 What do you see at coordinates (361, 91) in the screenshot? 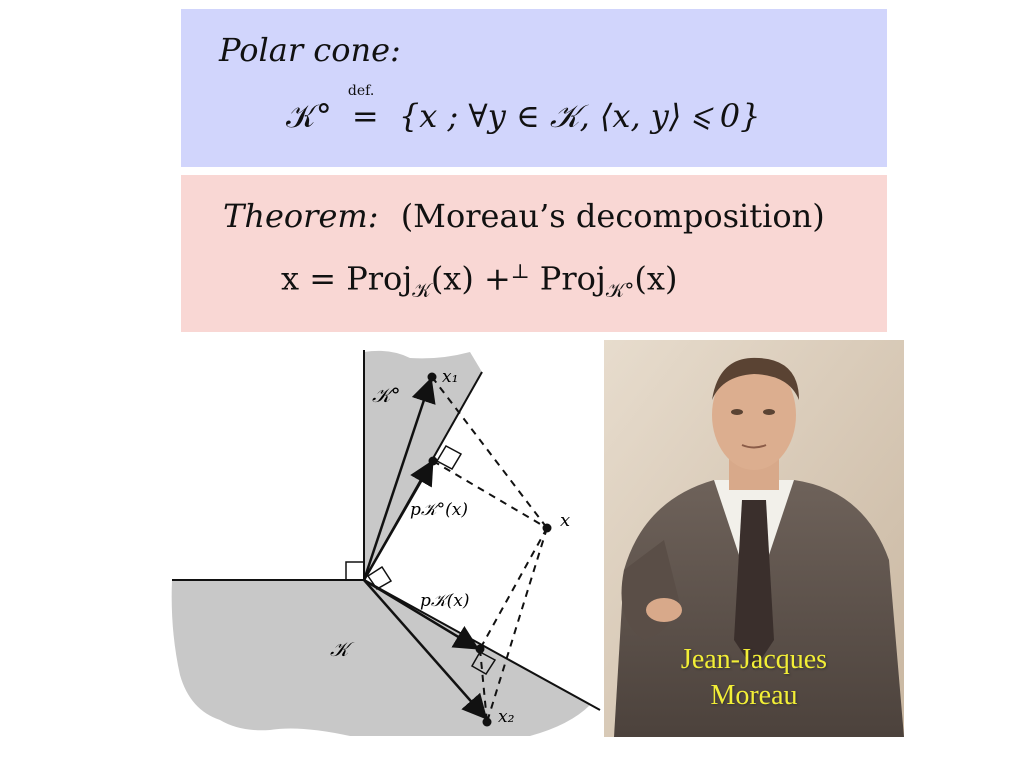
I see `def-label: def.` at bounding box center [361, 91].